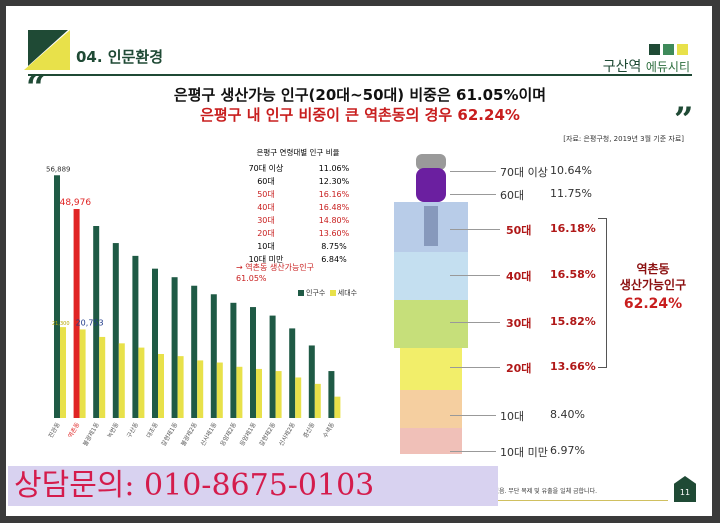 The image size is (720, 523). I want to click on x-tick-label: 갈현제2동, so click(267, 434).